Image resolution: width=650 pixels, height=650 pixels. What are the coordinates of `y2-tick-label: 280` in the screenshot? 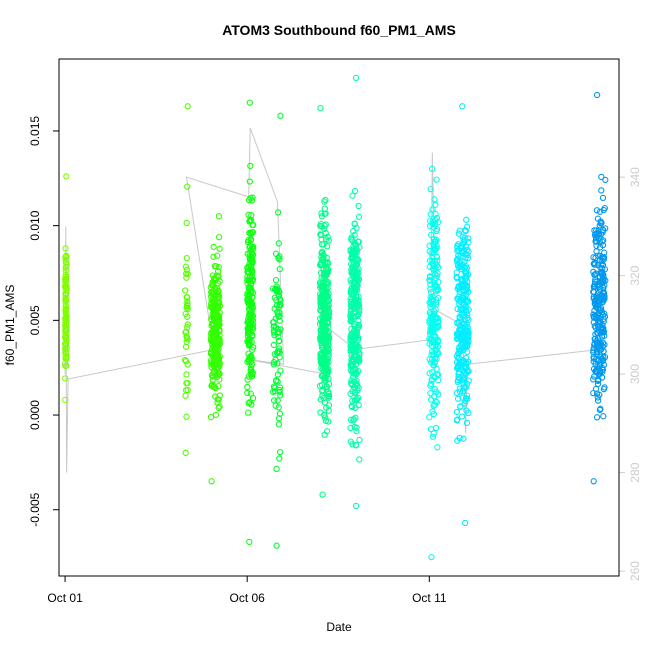 It's located at (635, 472).